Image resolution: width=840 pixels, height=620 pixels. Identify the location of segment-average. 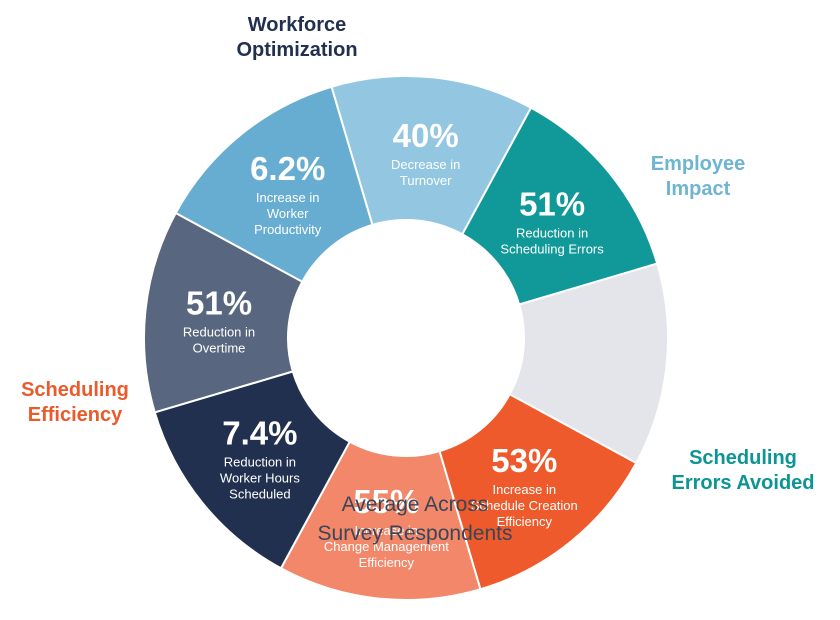
(588, 363).